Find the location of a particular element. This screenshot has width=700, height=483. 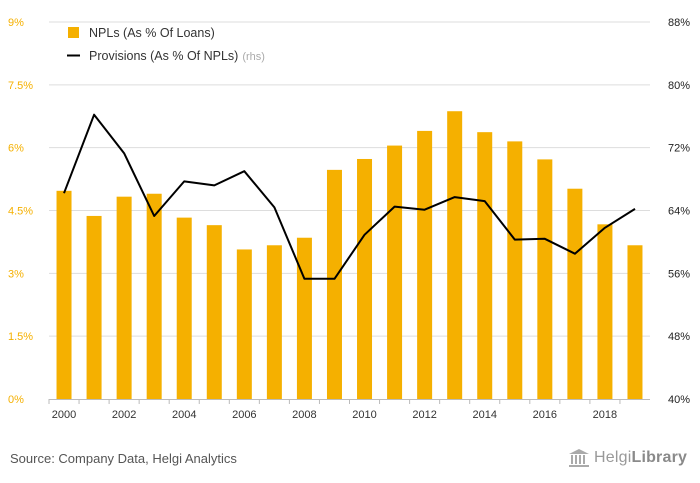

bar-npl-2019 is located at coordinates (635, 322).